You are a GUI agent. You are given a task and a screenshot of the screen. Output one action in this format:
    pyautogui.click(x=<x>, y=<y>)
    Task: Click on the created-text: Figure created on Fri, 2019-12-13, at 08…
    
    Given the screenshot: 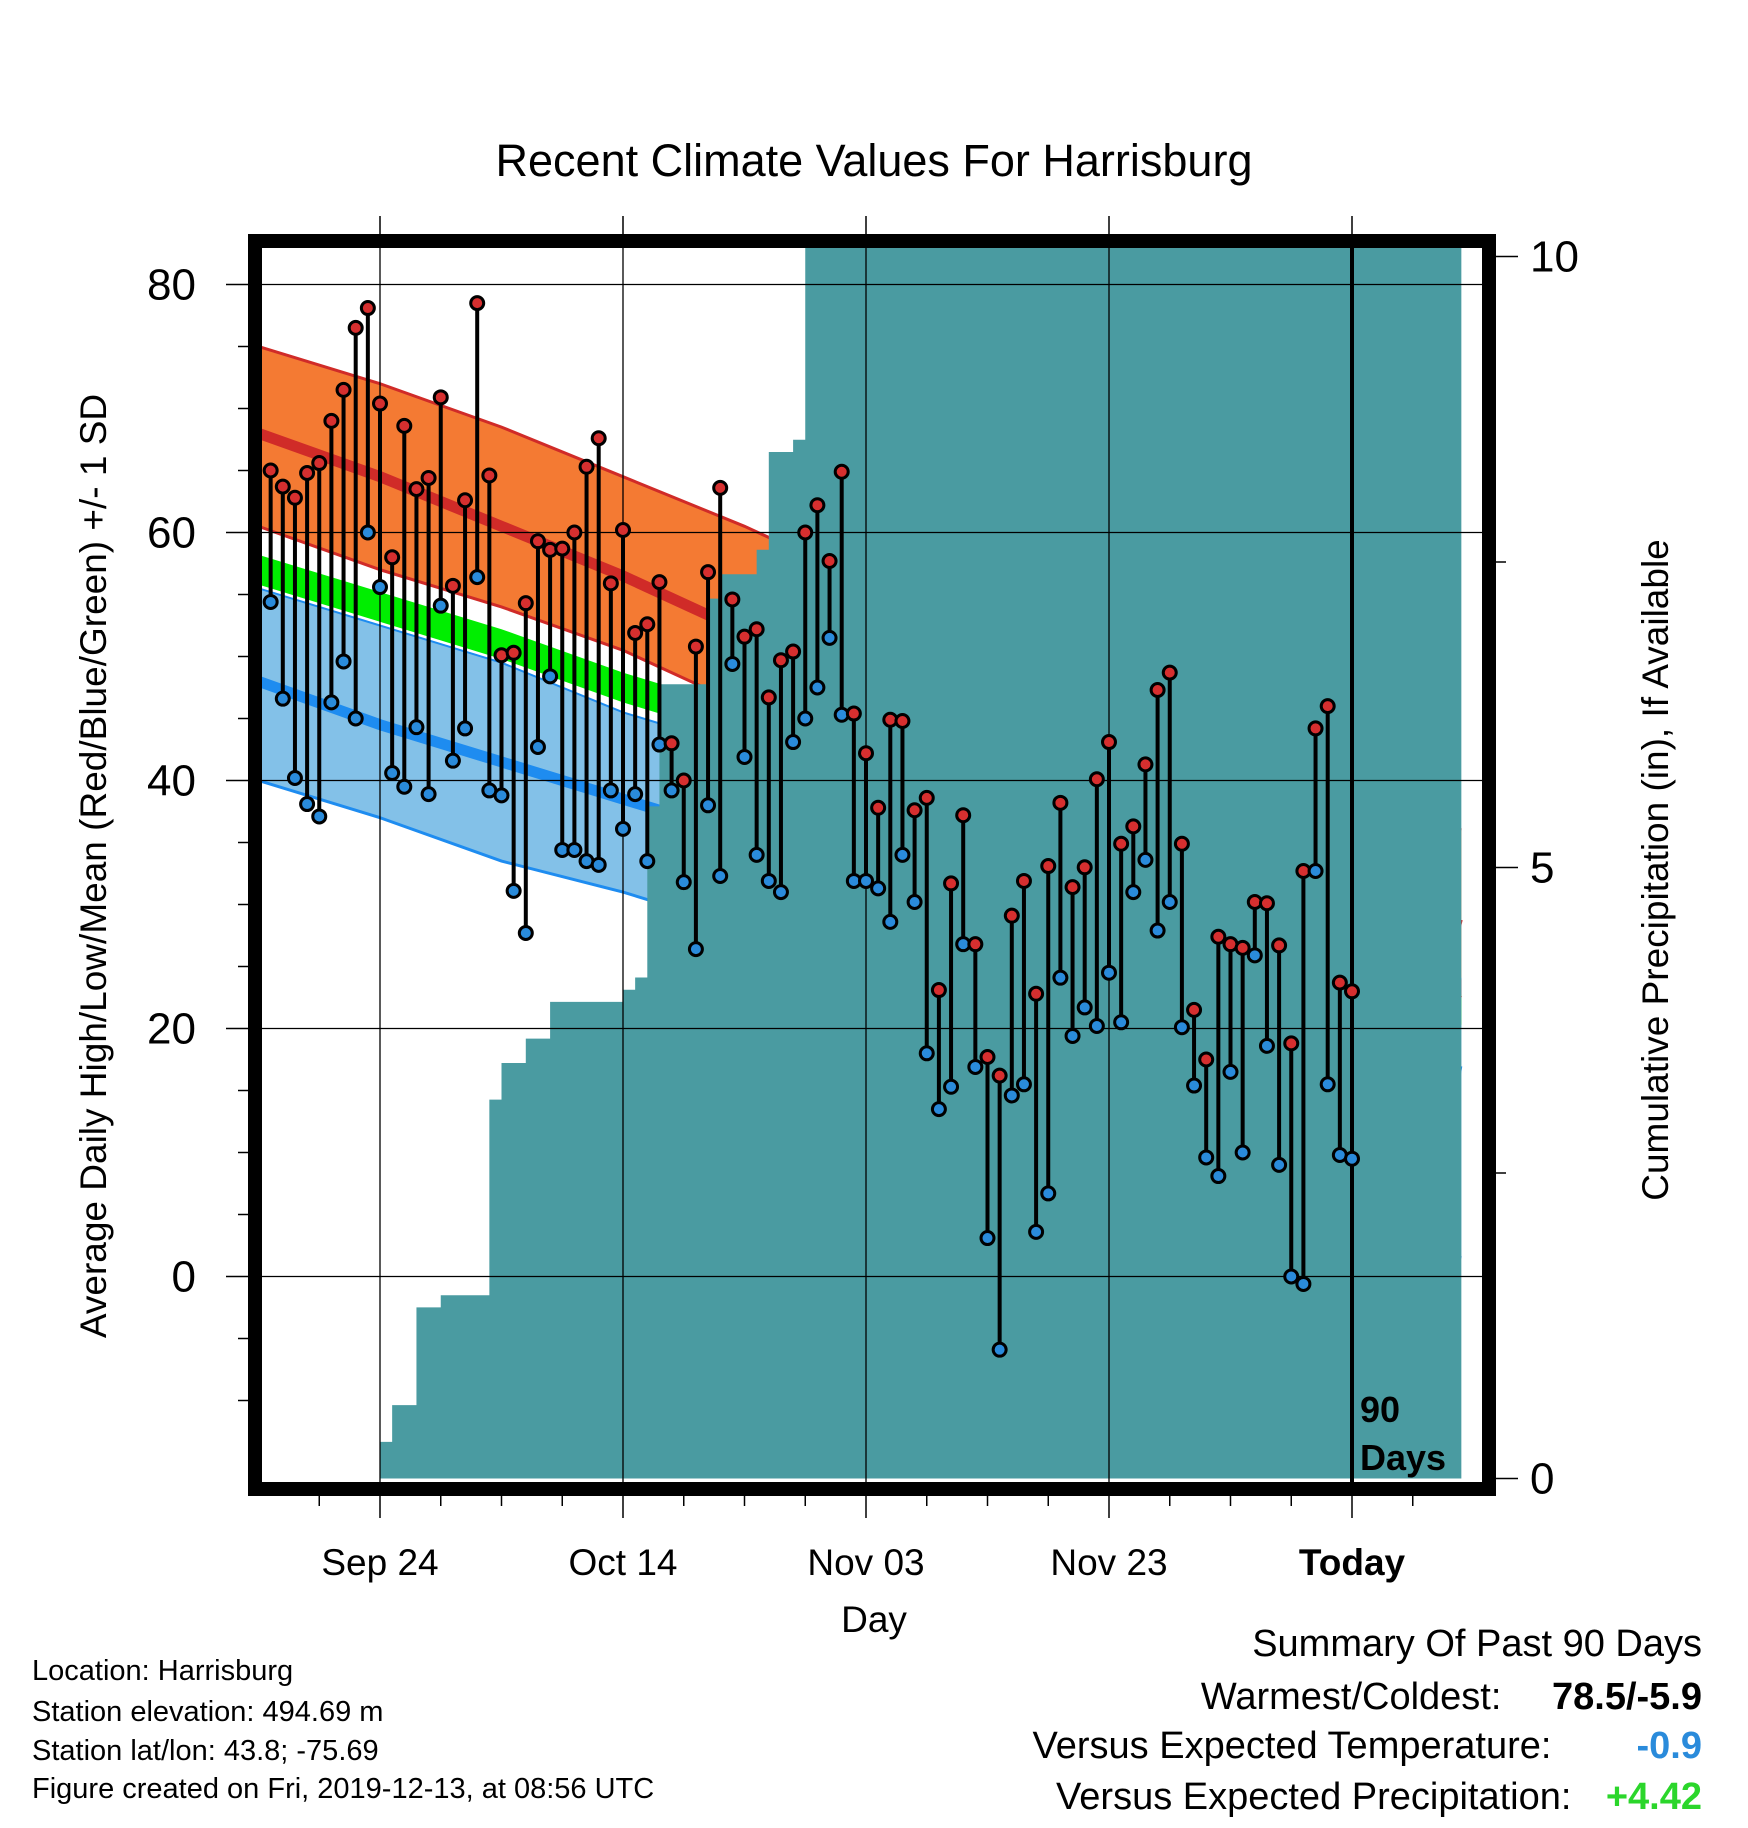 What is the action you would take?
    pyautogui.click(x=343, y=1789)
    